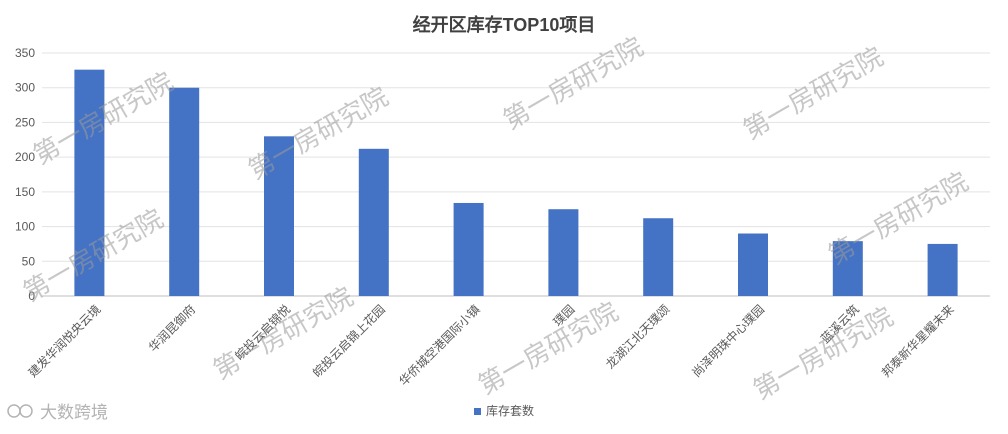 The height and width of the screenshot is (434, 1008). Describe the element at coordinates (504, 24) in the screenshot. I see `chart-title: 经开区库存TOP10项目` at that location.